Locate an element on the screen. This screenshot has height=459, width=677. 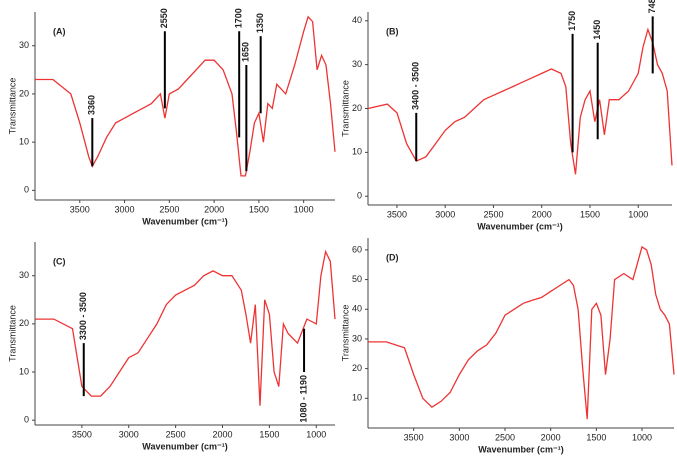
annotation-label: 1750 is located at coordinates (572, 21).